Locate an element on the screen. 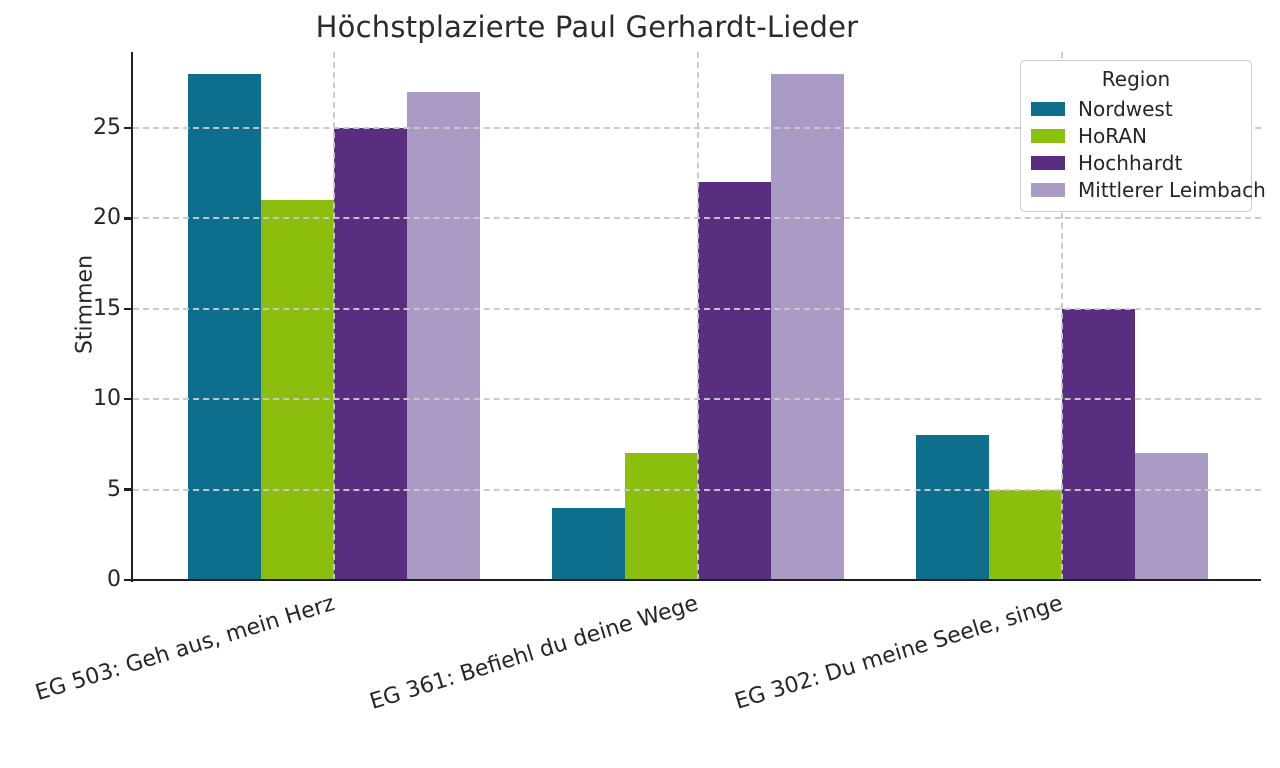 The height and width of the screenshot is (768, 1280). legend-title: Region is located at coordinates (1136, 79).